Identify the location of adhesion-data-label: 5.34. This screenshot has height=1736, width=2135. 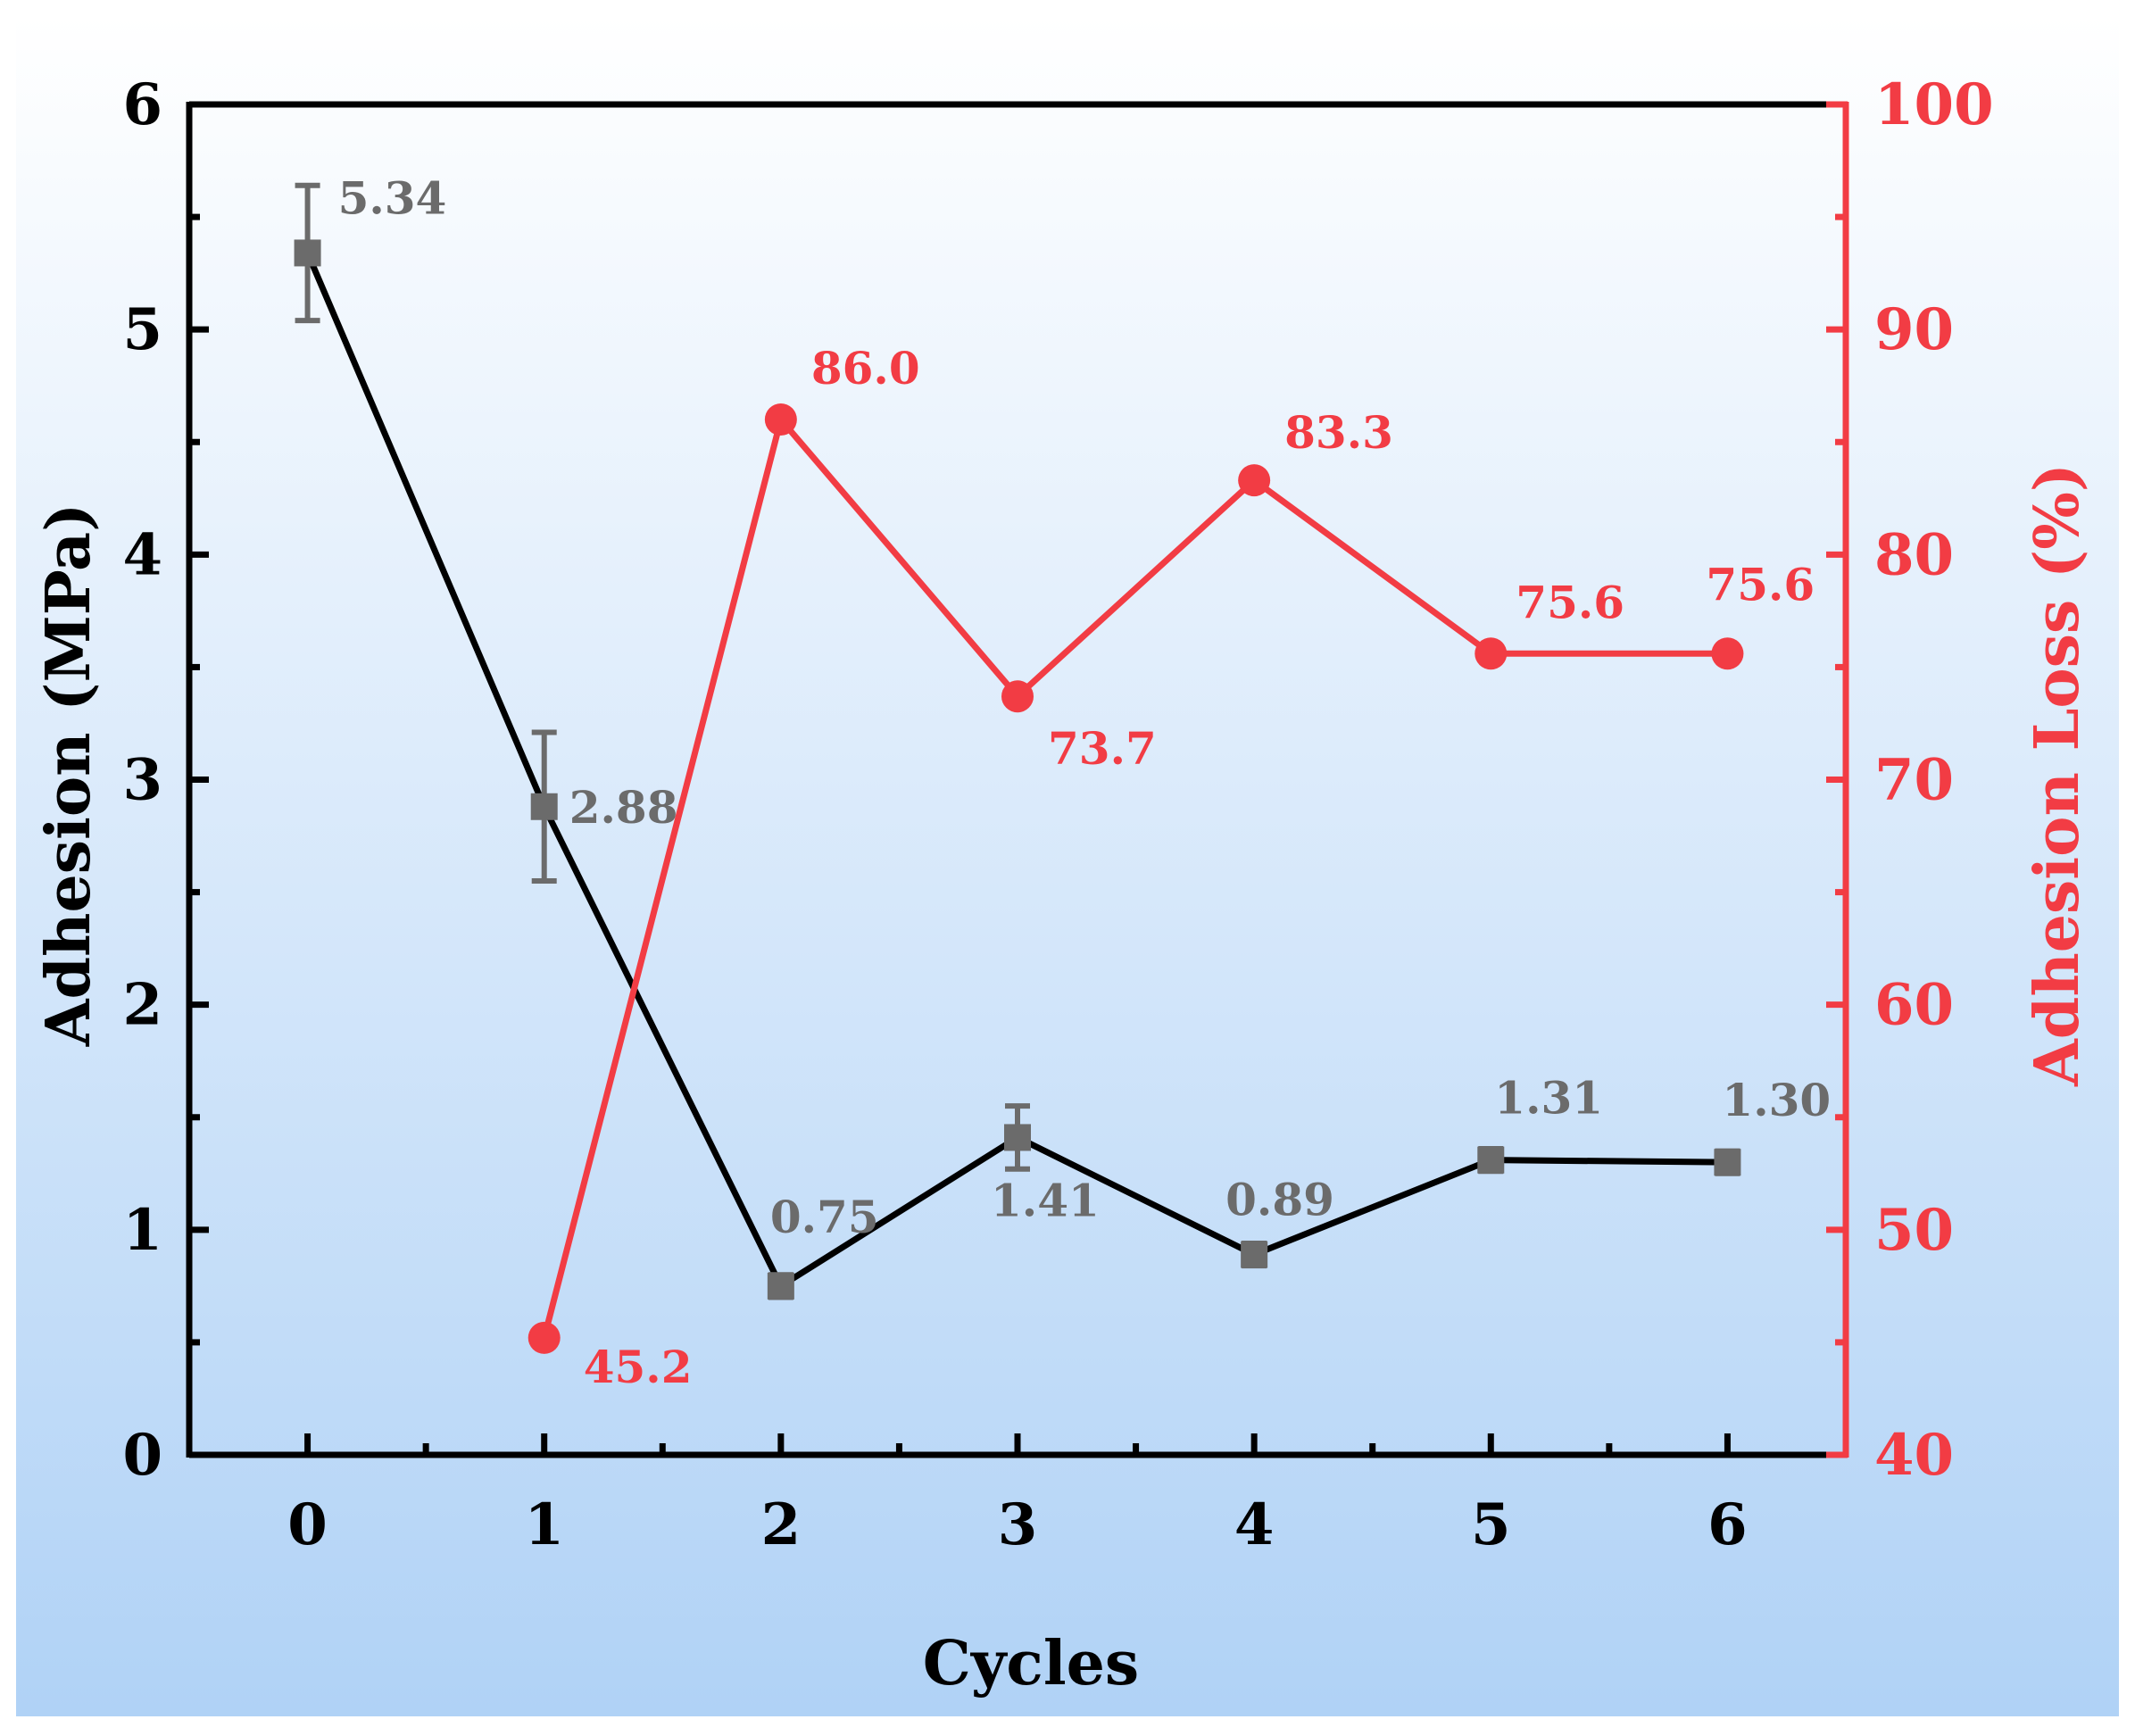
(393, 197).